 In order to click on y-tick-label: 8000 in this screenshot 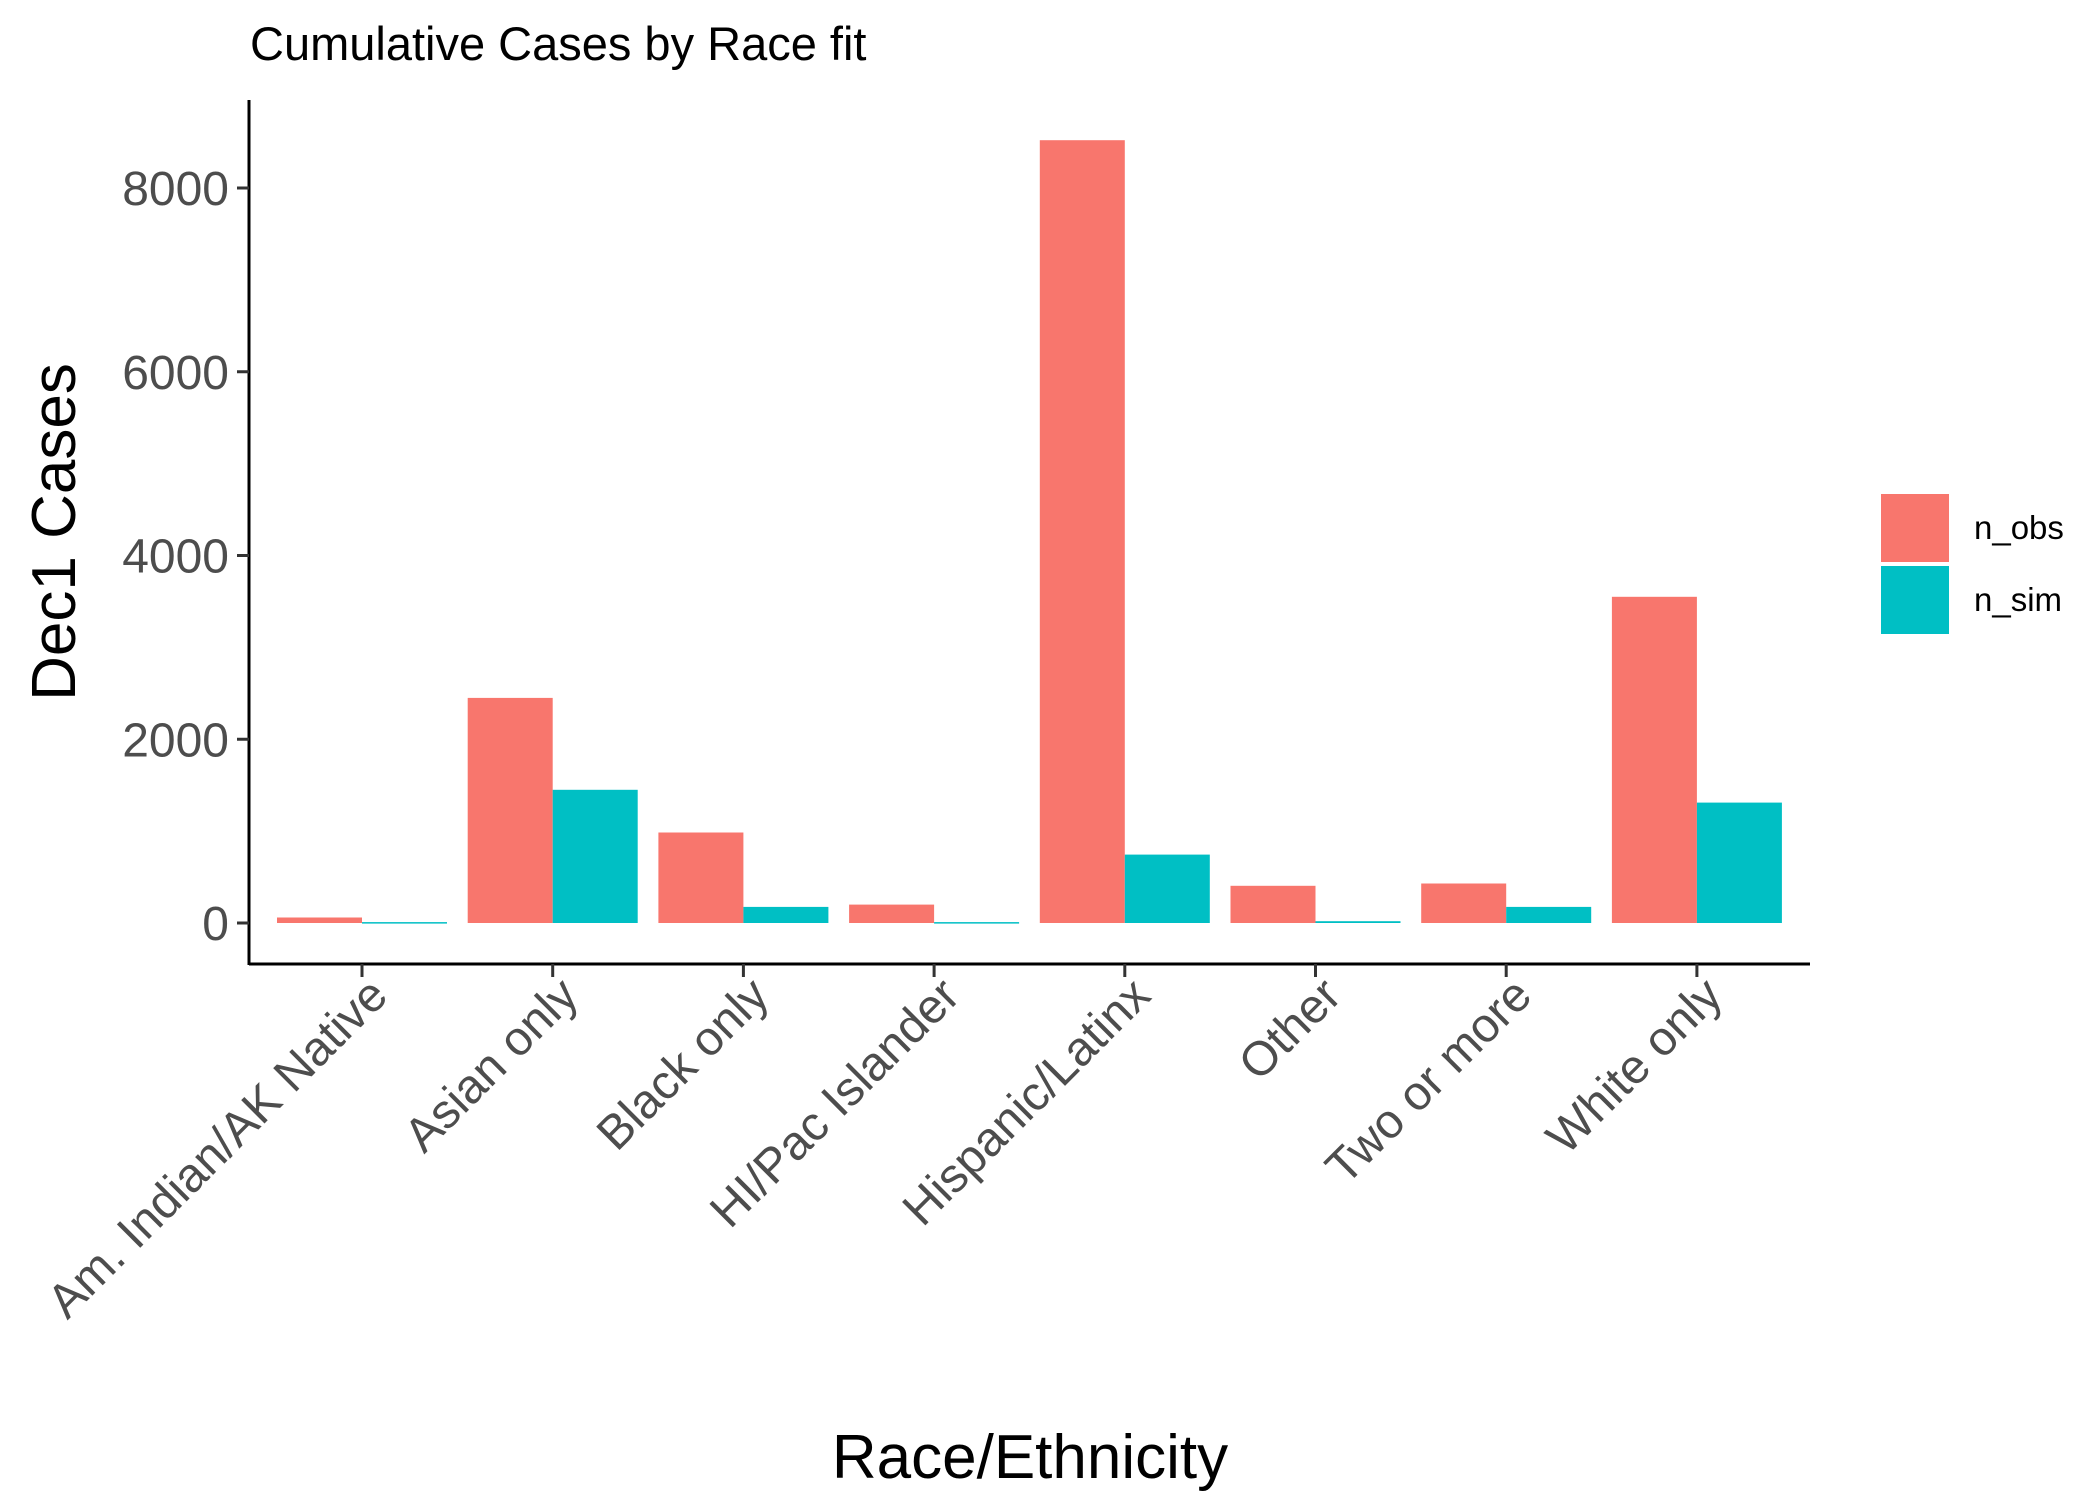, I will do `click(175, 189)`.